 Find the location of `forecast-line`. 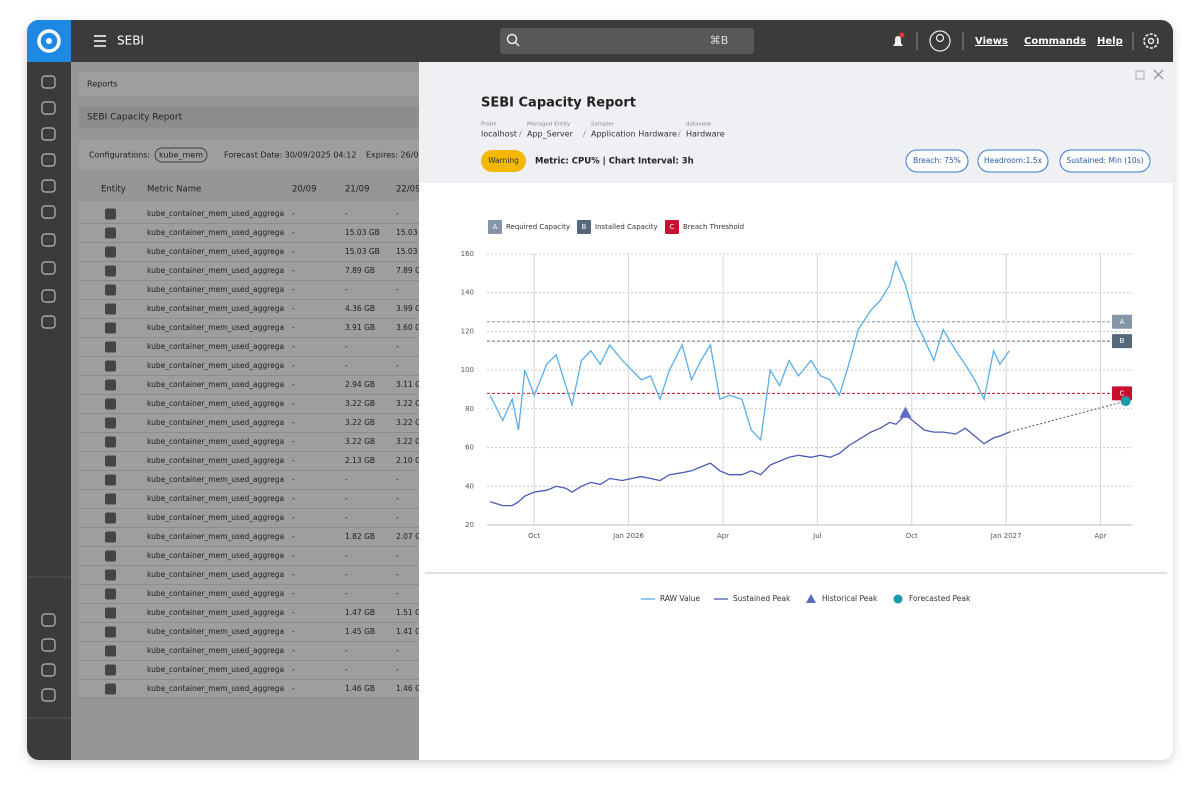

forecast-line is located at coordinates (1067, 416).